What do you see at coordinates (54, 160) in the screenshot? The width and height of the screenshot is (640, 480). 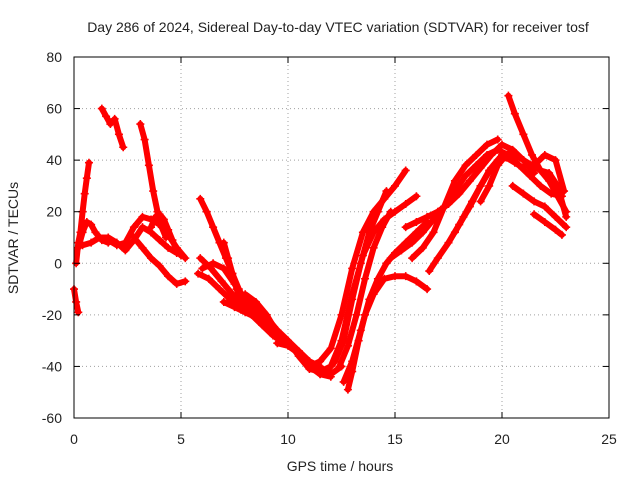 I see `y-tick-label: 40` at bounding box center [54, 160].